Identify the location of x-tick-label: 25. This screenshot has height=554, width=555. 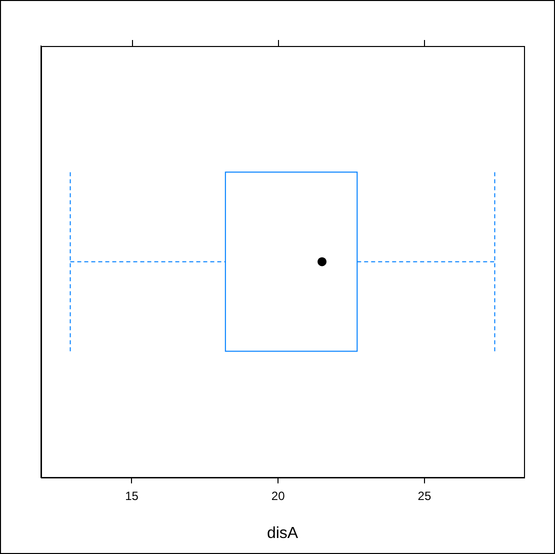
(425, 495).